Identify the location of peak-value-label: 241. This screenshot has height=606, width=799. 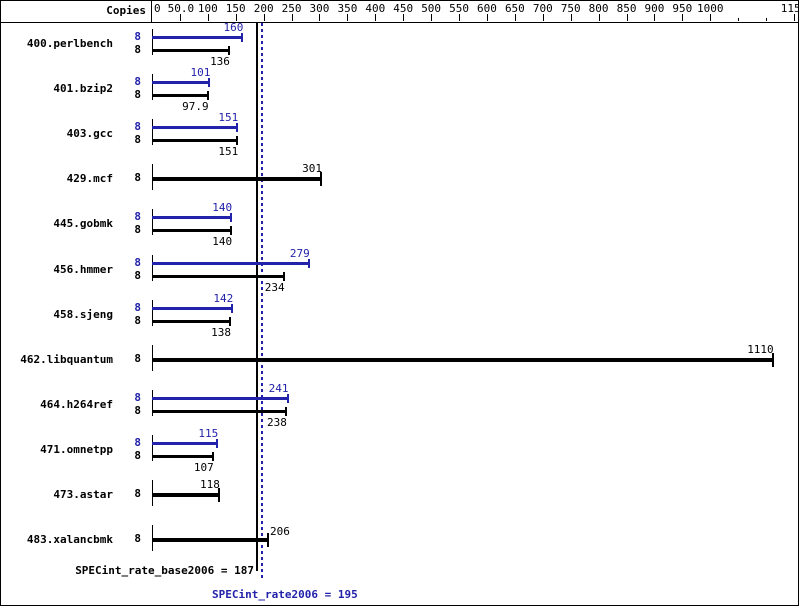
(278, 388).